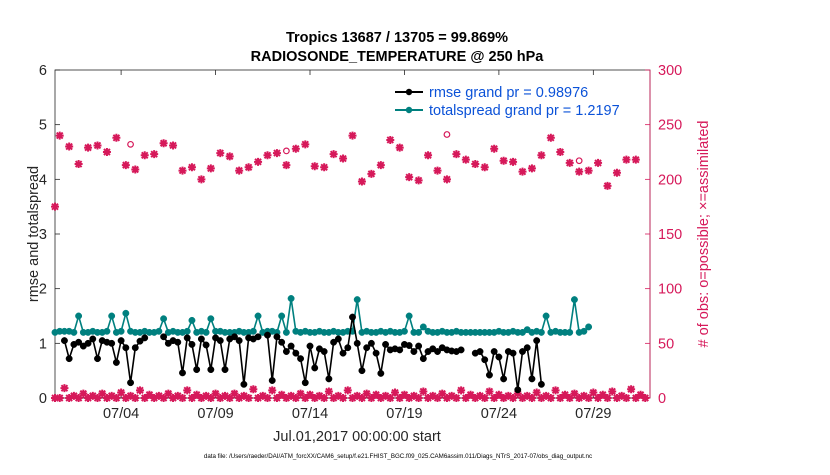 The width and height of the screenshot is (830, 475). I want to click on y-right-tick-label: 250, so click(670, 126).